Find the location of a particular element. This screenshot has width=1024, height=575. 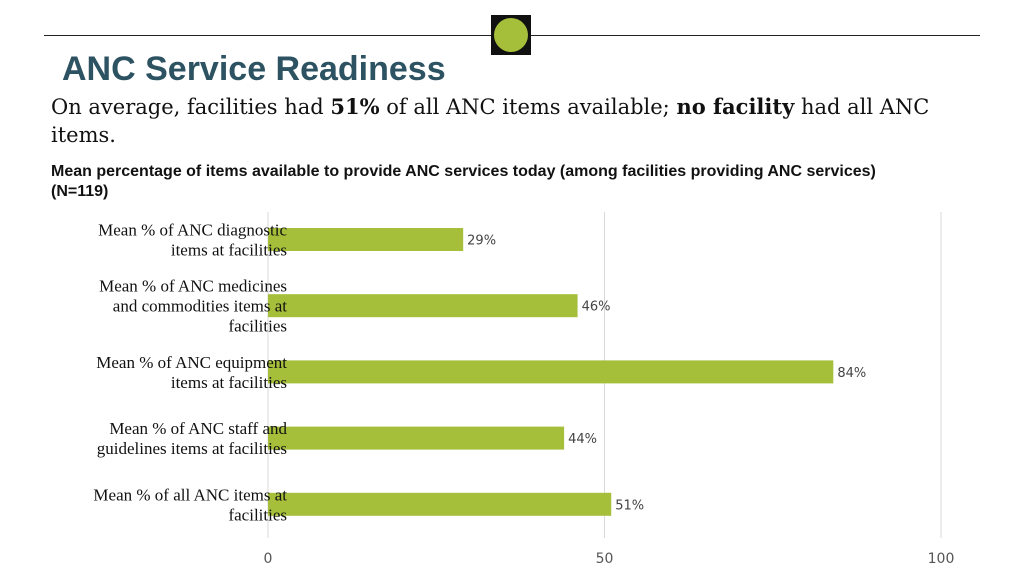

category-label-line: Mean % of all ANC items at is located at coordinates (190, 494).